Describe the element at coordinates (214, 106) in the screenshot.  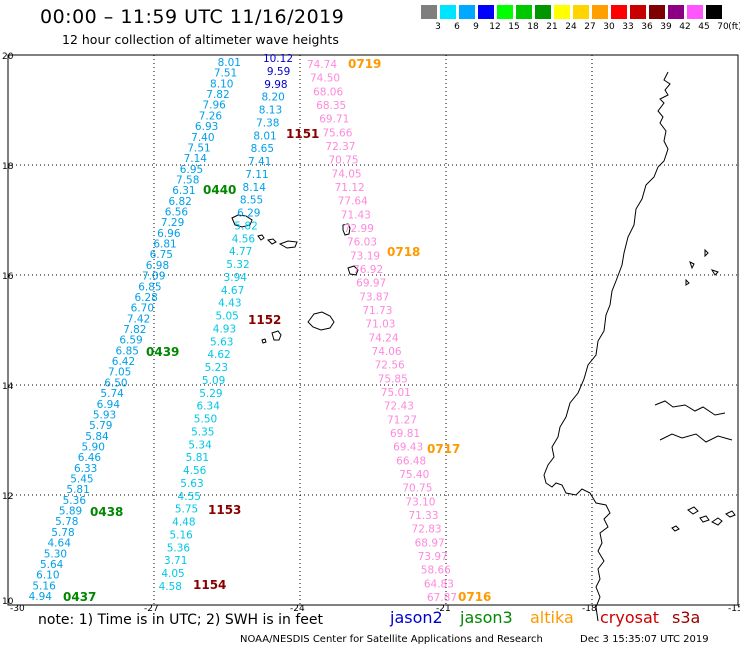
I see `swh-value: 7.96` at that location.